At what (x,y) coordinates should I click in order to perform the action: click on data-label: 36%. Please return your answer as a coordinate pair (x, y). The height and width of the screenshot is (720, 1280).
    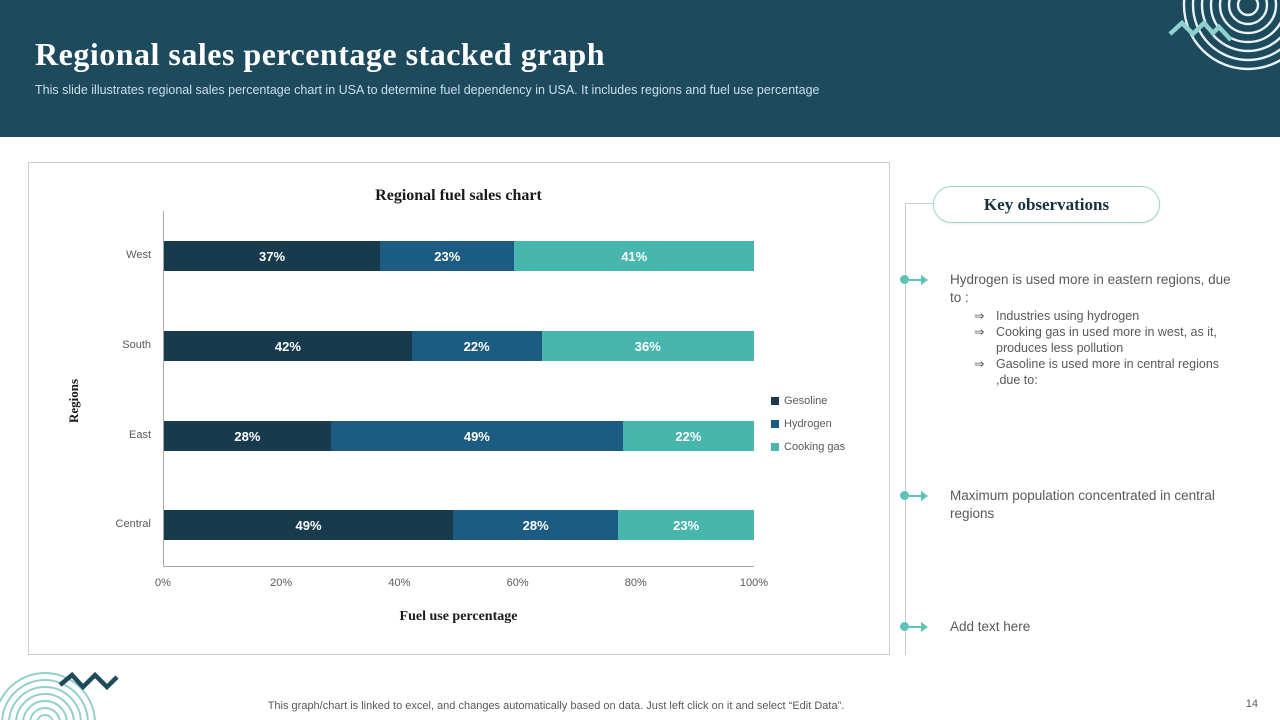
    Looking at the image, I should click on (647, 346).